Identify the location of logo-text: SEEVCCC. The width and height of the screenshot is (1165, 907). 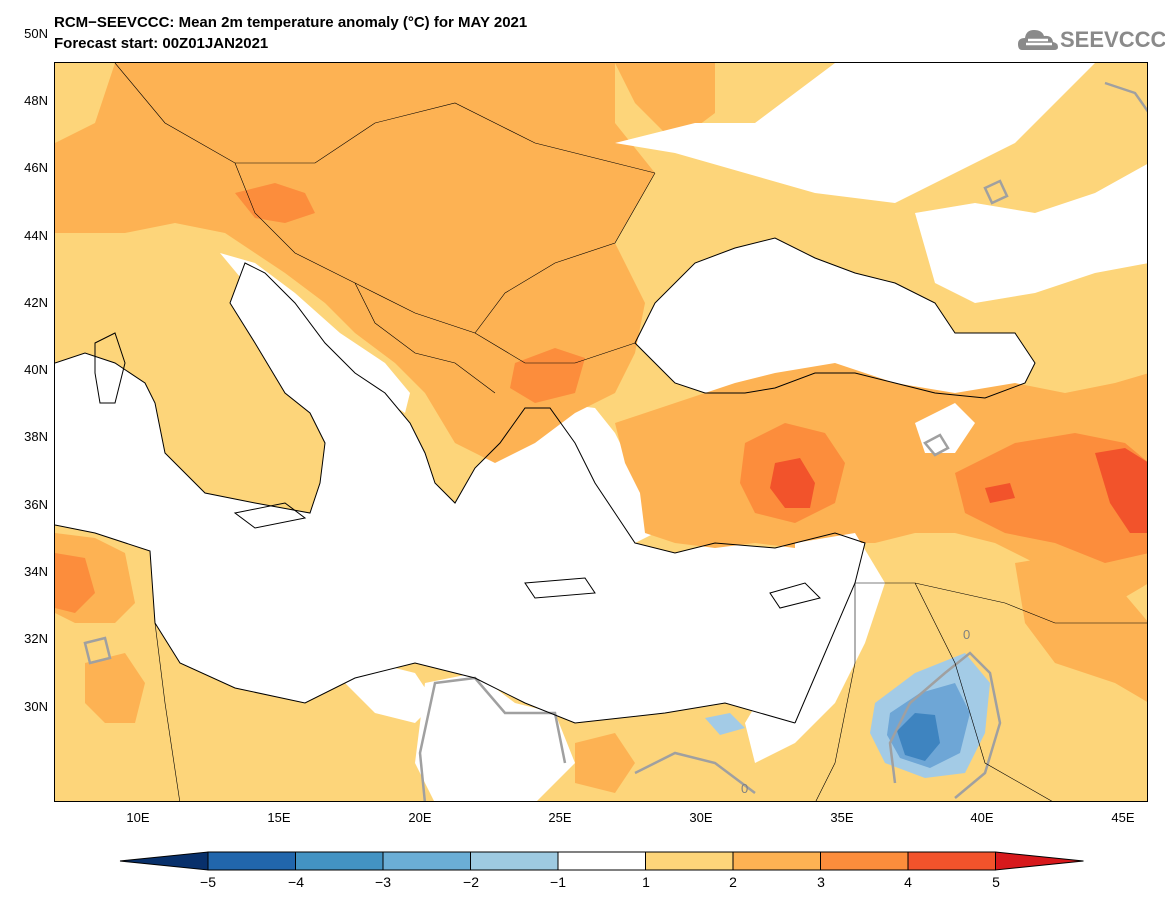
(1112, 39).